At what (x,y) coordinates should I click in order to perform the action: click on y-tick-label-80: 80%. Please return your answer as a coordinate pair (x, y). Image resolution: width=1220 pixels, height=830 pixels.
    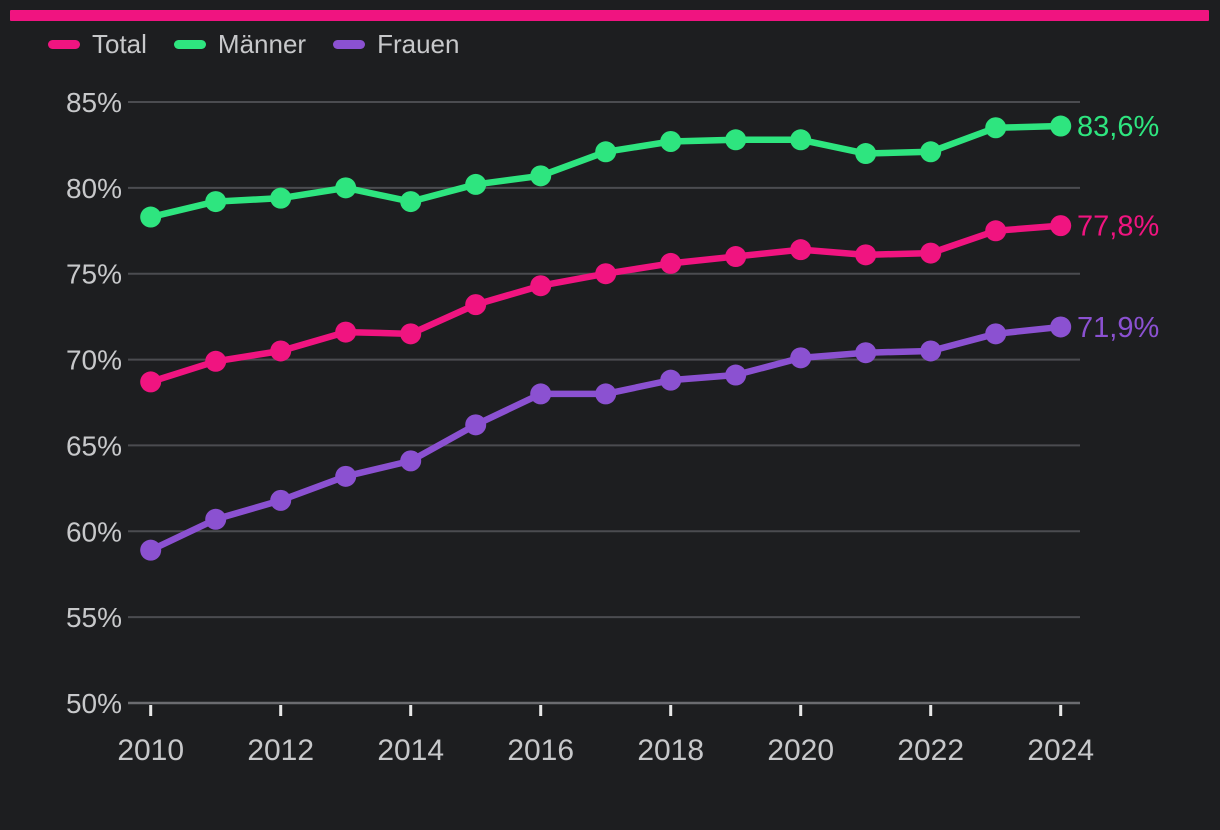
    Looking at the image, I should click on (94, 188).